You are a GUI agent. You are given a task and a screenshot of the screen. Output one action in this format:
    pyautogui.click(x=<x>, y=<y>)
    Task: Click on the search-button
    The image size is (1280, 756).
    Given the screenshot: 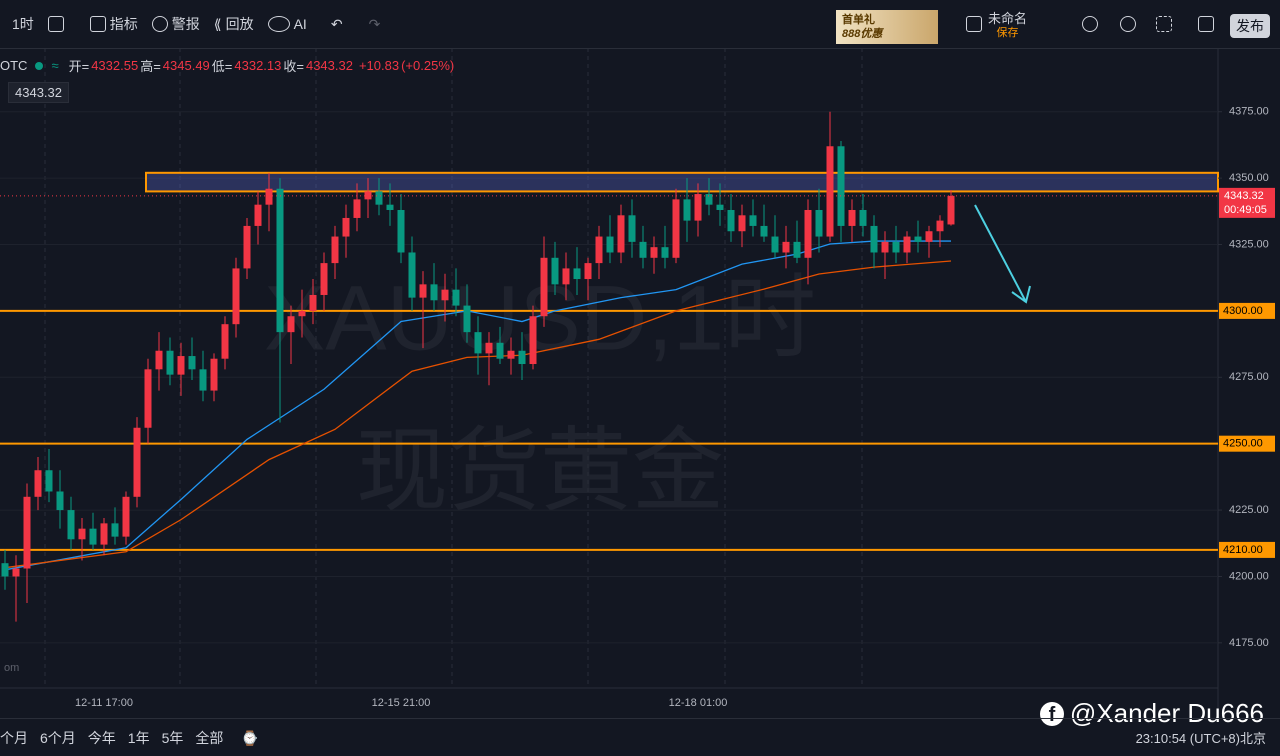 What is the action you would take?
    pyautogui.click(x=1090, y=24)
    